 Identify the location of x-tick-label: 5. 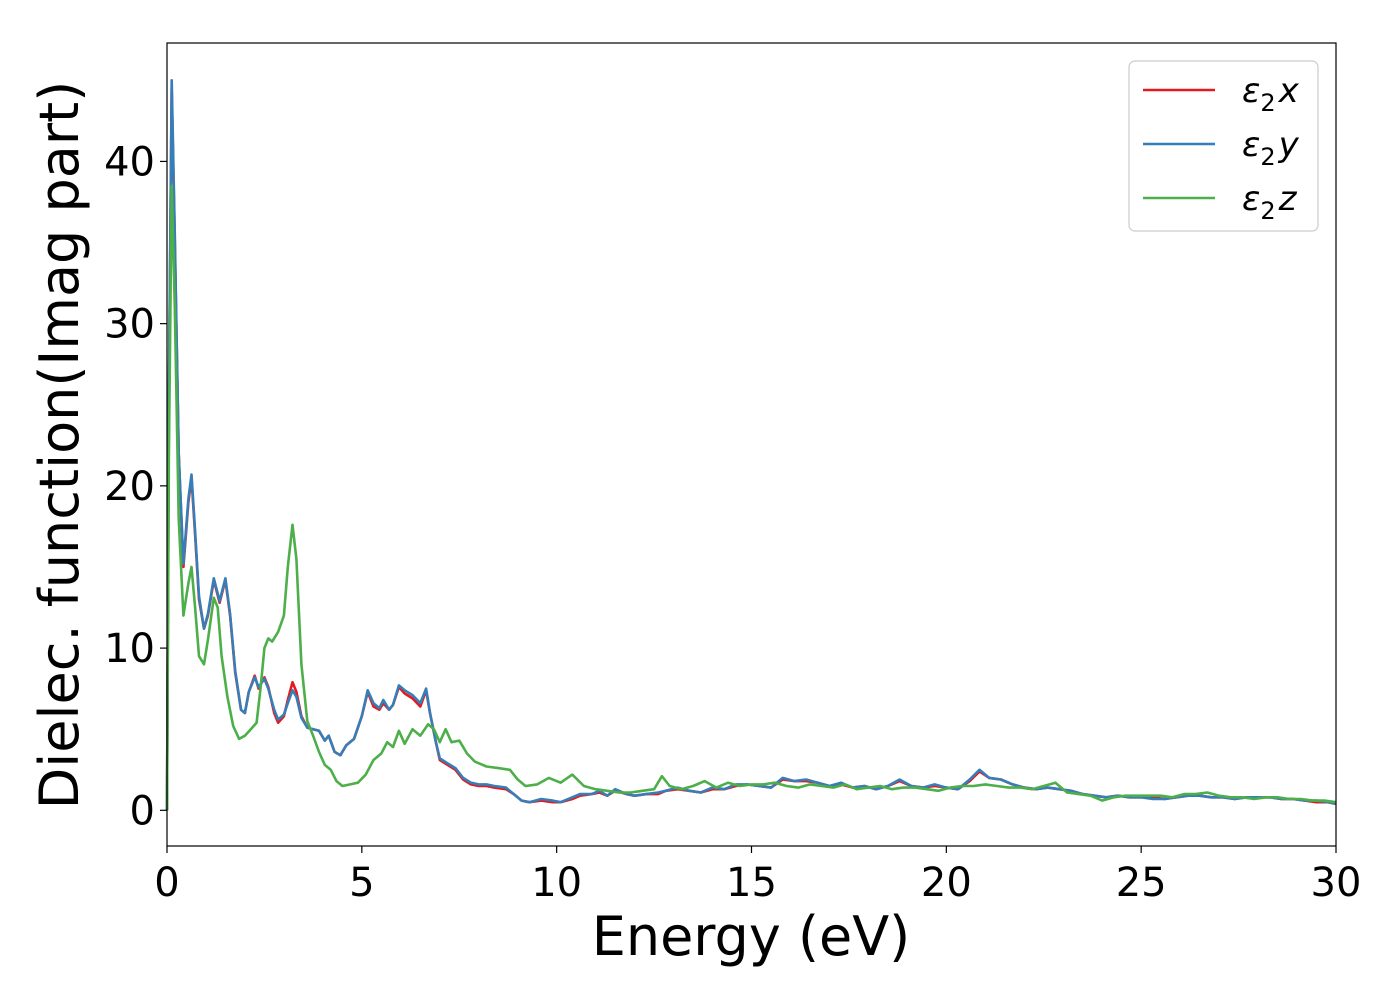
(361, 883).